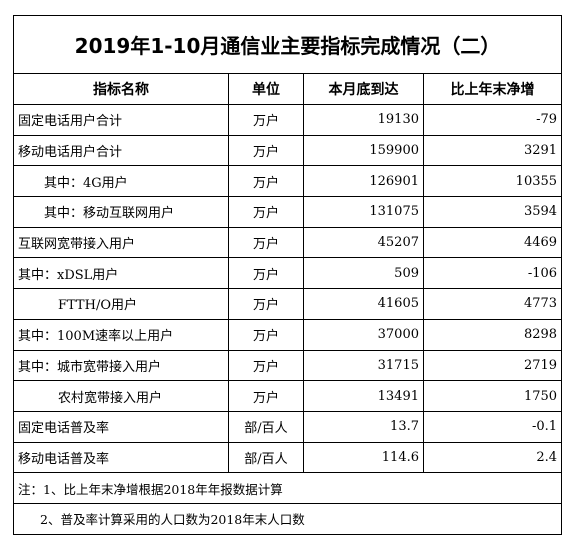  Describe the element at coordinates (121, 457) in the screenshot. I see `indicator-name: 移动电话普及率` at that location.